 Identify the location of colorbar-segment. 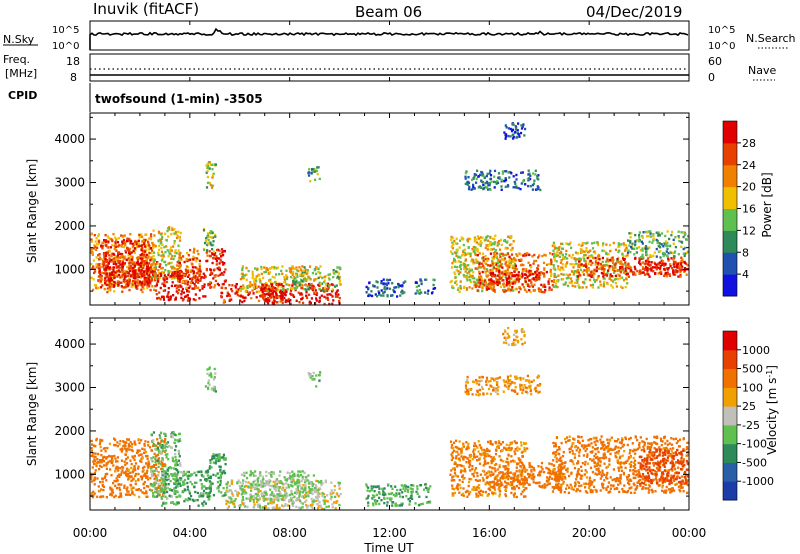
(730, 176).